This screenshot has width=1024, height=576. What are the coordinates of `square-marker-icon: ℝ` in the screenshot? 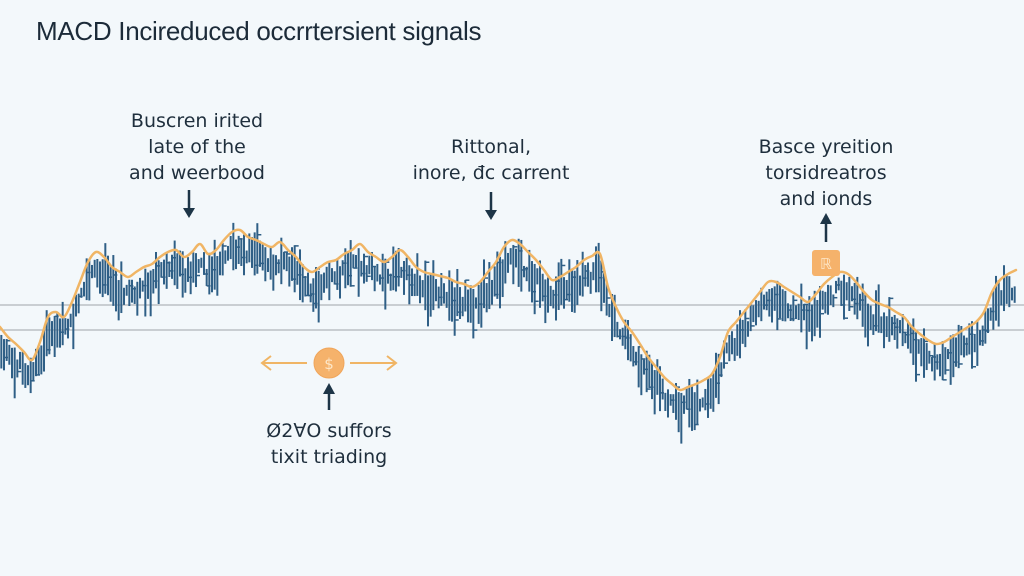 It's located at (826, 263).